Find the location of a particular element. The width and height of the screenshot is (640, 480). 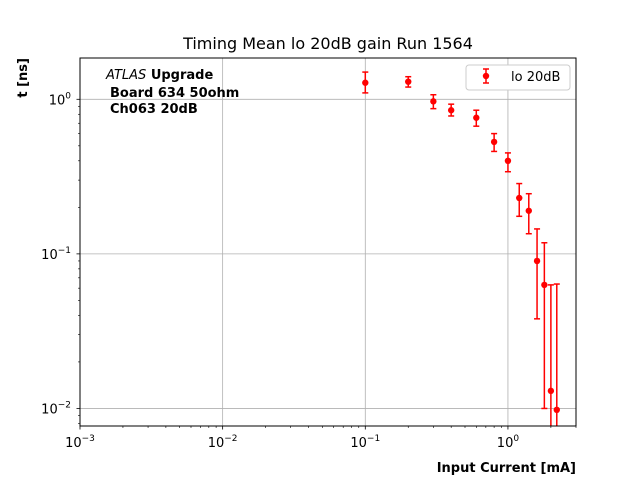

upgrade-label: Upgrade is located at coordinates (182, 75).